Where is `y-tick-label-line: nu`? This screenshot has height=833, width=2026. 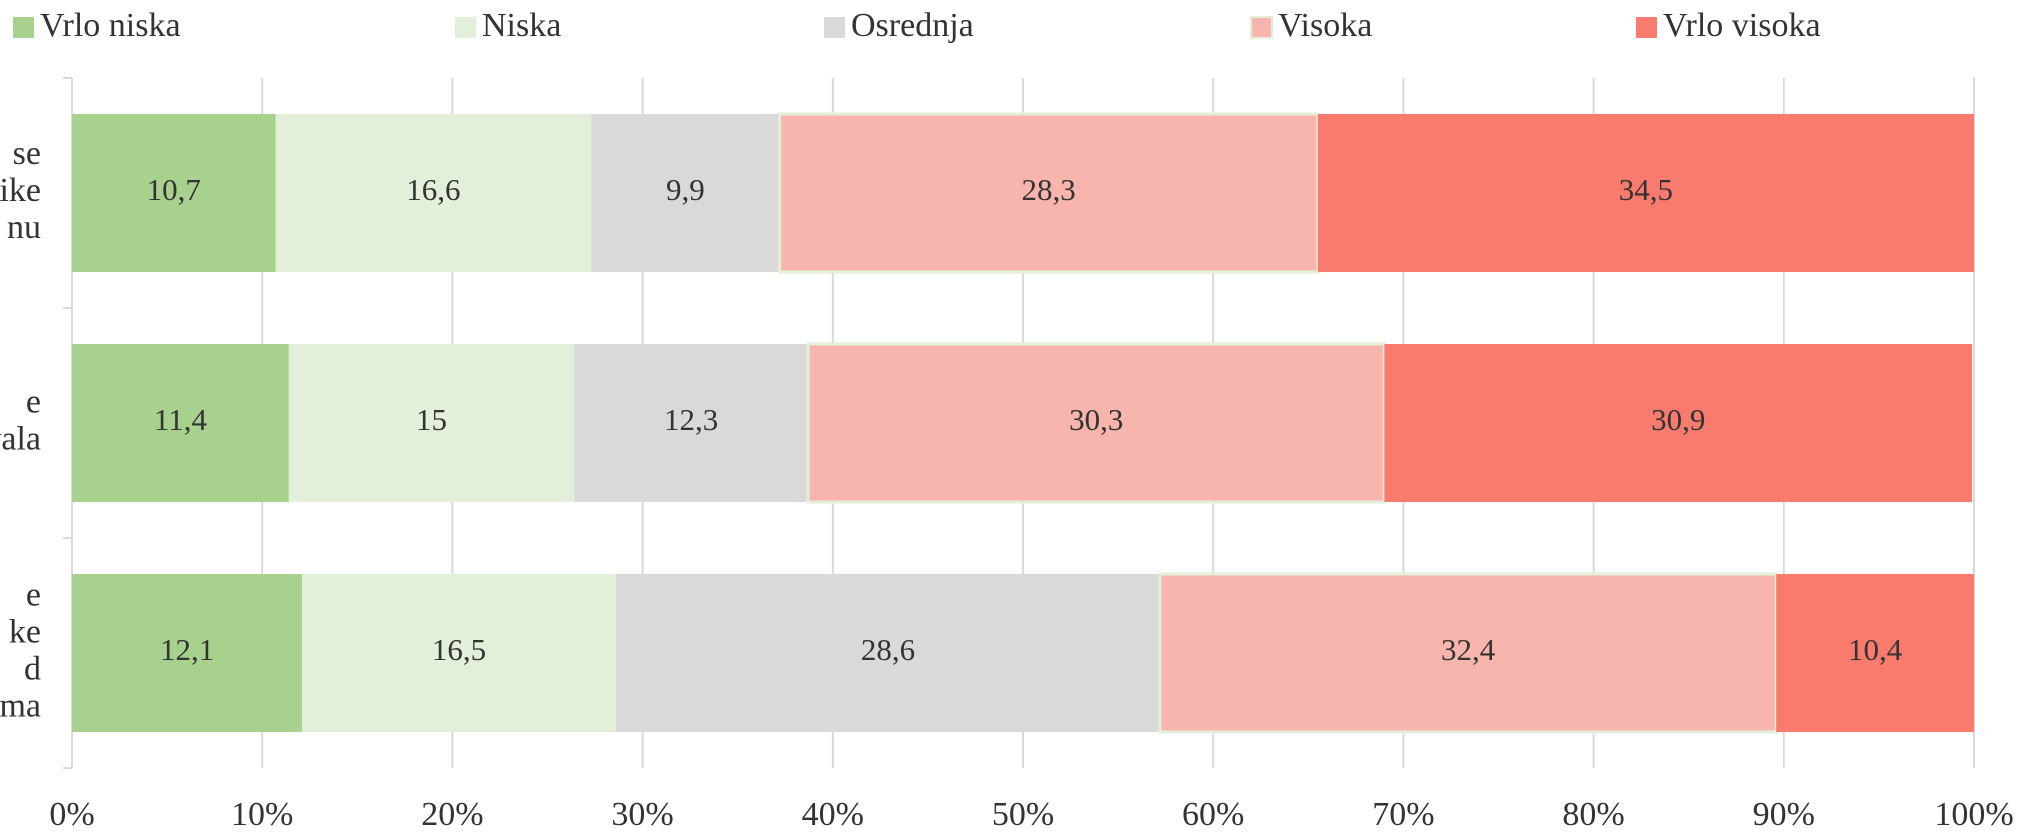 y-tick-label-line: nu is located at coordinates (24, 227).